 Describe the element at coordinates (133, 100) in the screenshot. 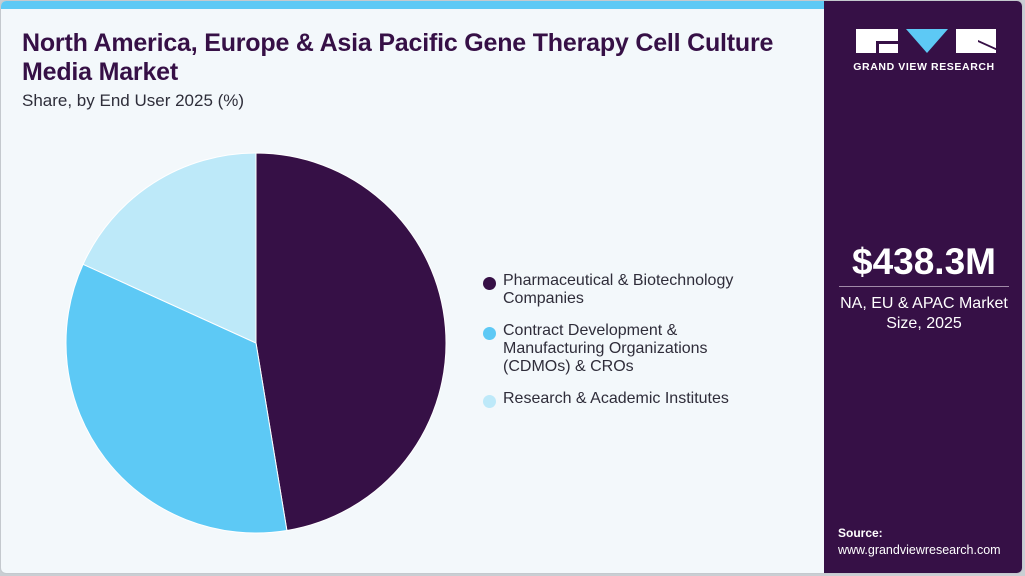

I see `chart-subtitle: Share, by End User 2025 (%)` at that location.